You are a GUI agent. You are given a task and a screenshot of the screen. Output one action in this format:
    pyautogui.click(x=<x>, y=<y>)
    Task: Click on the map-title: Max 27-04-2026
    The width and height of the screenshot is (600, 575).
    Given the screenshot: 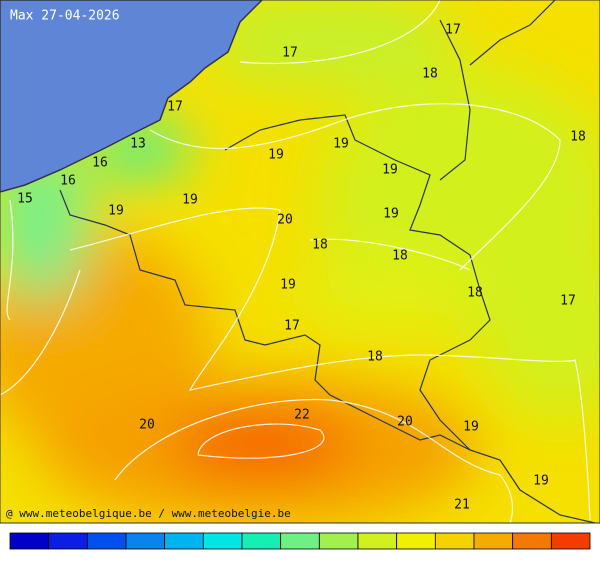 What is the action you would take?
    pyautogui.click(x=65, y=16)
    